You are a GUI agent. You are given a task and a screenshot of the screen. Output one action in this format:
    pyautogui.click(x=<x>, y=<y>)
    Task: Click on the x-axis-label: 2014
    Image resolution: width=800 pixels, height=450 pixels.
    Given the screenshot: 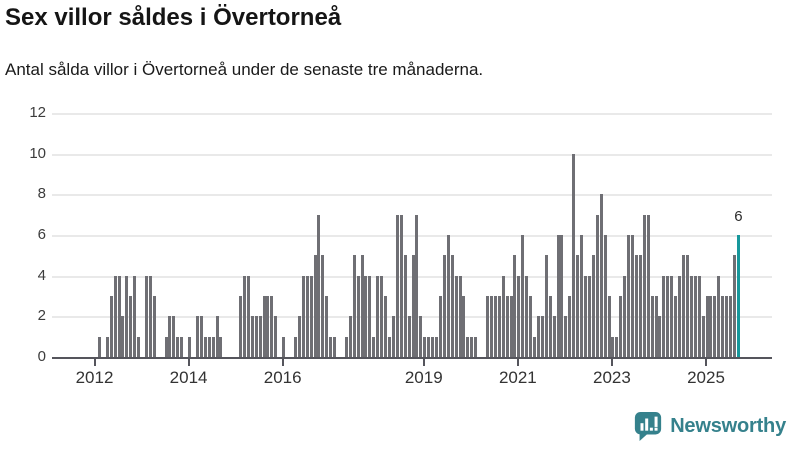 What is the action you would take?
    pyautogui.click(x=188, y=377)
    